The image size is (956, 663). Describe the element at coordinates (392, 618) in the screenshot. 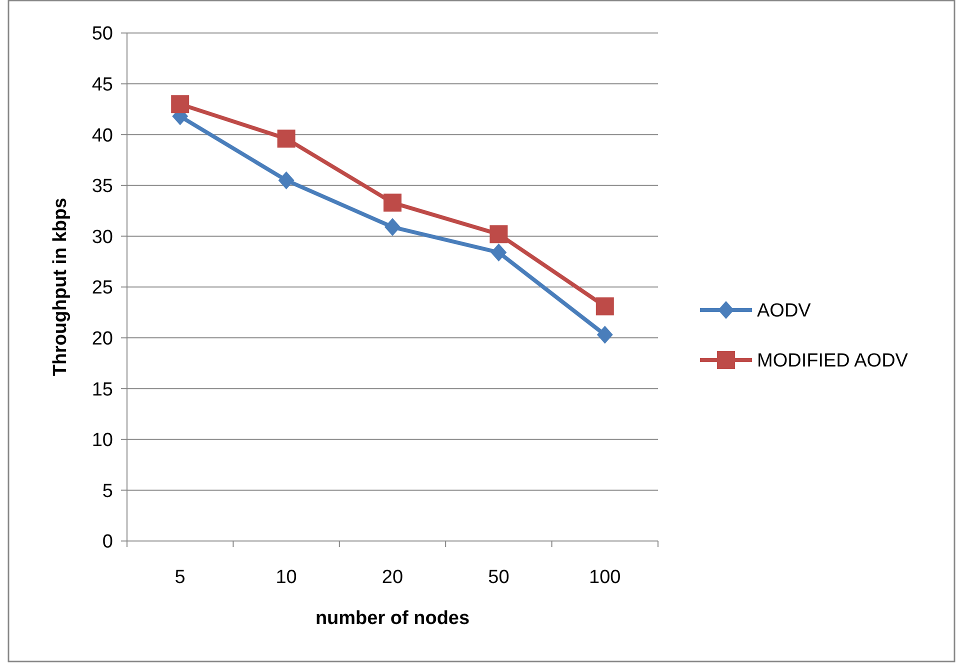

I see `x-axis-title: number of nodes` at that location.